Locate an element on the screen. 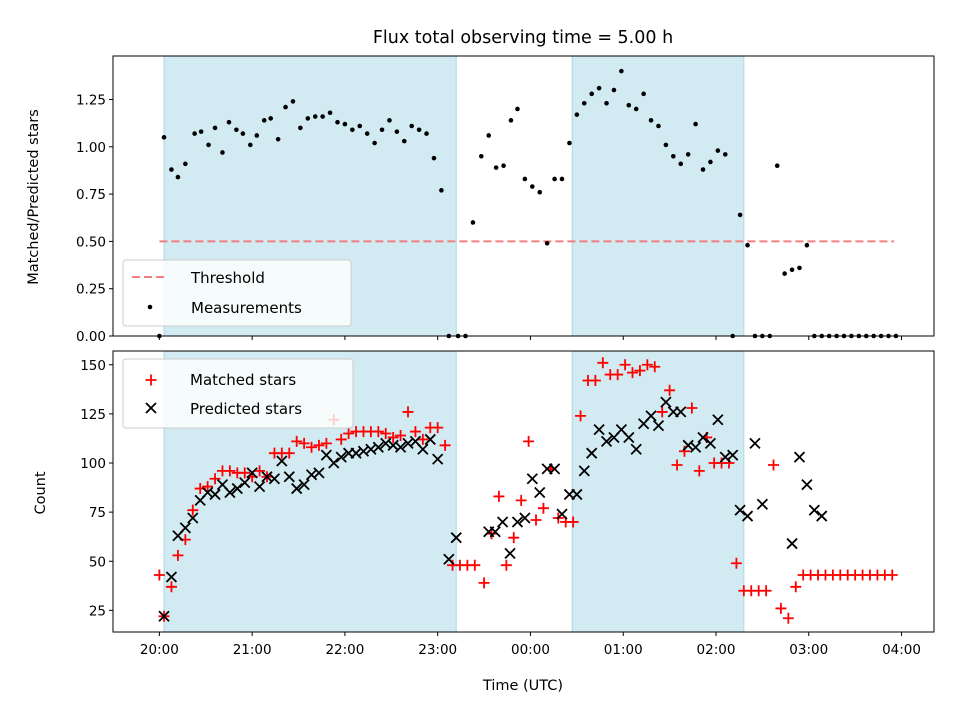 The height and width of the screenshot is (720, 960). top-y-axis-label: Matched/Predicted stars is located at coordinates (34, 197).